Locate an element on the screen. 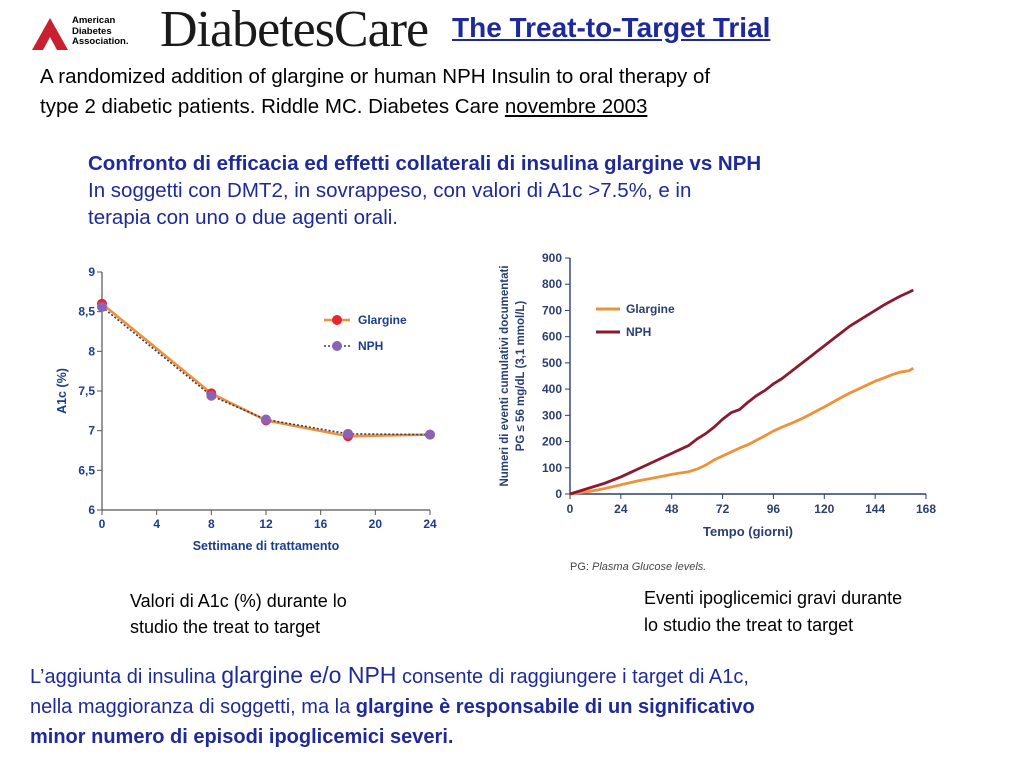 The height and width of the screenshot is (768, 1024). x-tick-label: 144 is located at coordinates (875, 509).